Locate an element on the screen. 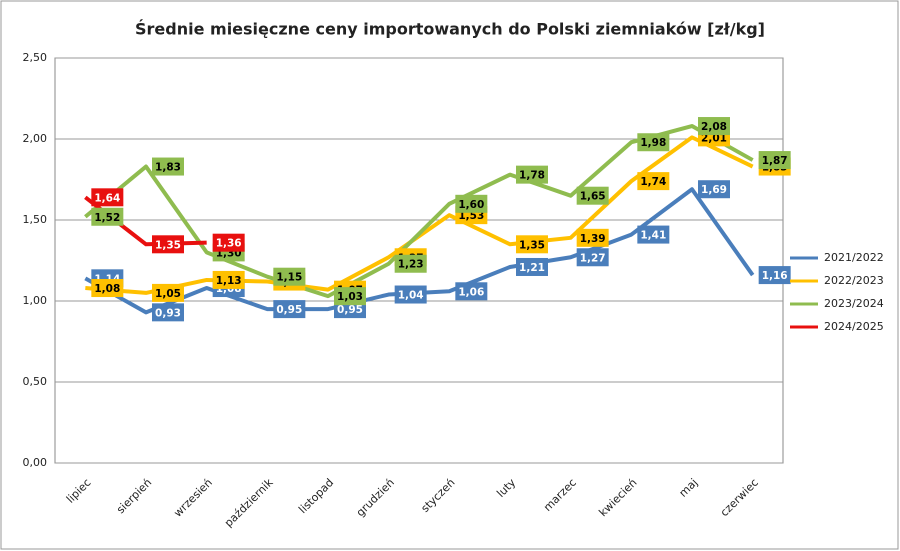 Image resolution: width=900 pixels, height=551 pixels. data-label: 1,15 is located at coordinates (289, 278).